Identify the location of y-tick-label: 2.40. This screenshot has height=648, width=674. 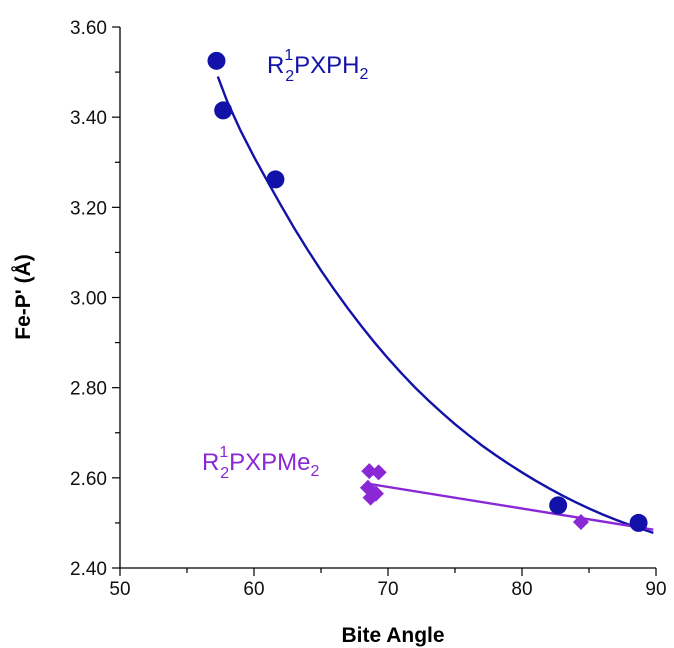
(88, 569).